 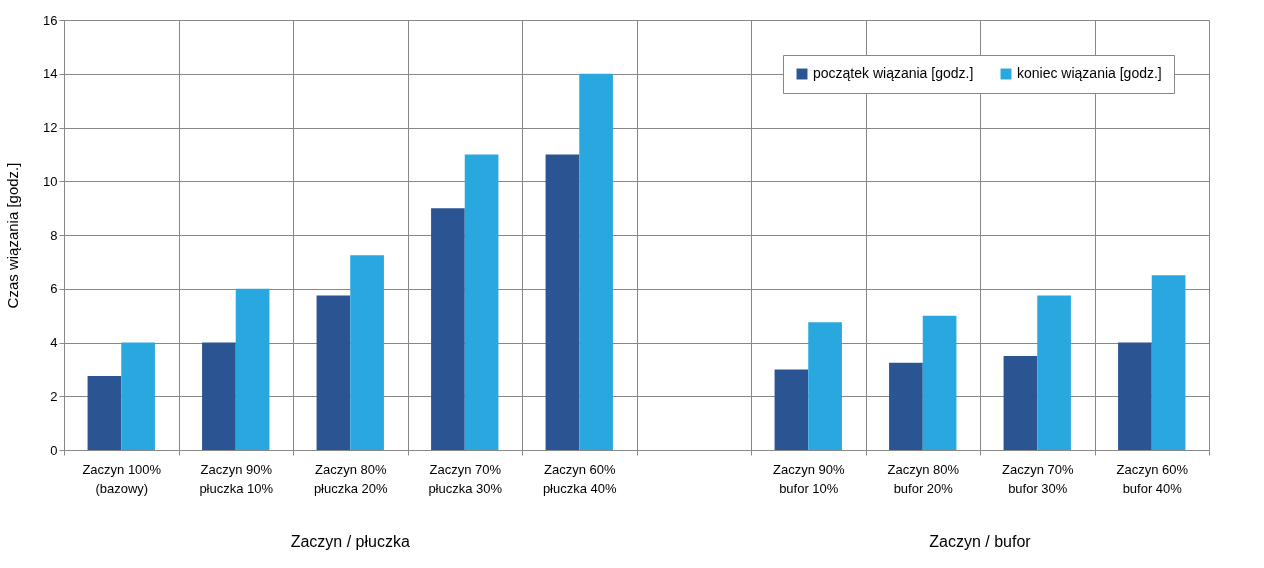 I want to click on text: Zaczyn / płuczka, so click(x=350, y=541).